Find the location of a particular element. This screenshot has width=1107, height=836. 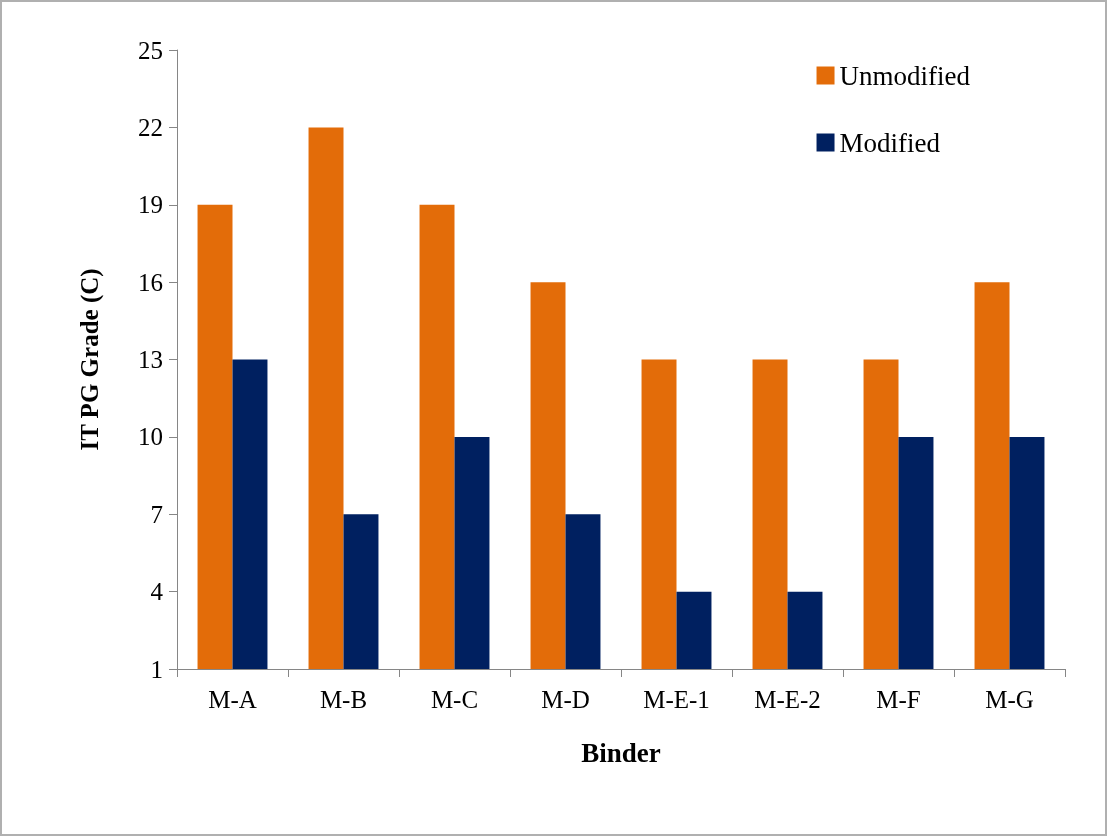

y-tick-label: 16 is located at coordinates (150, 282).